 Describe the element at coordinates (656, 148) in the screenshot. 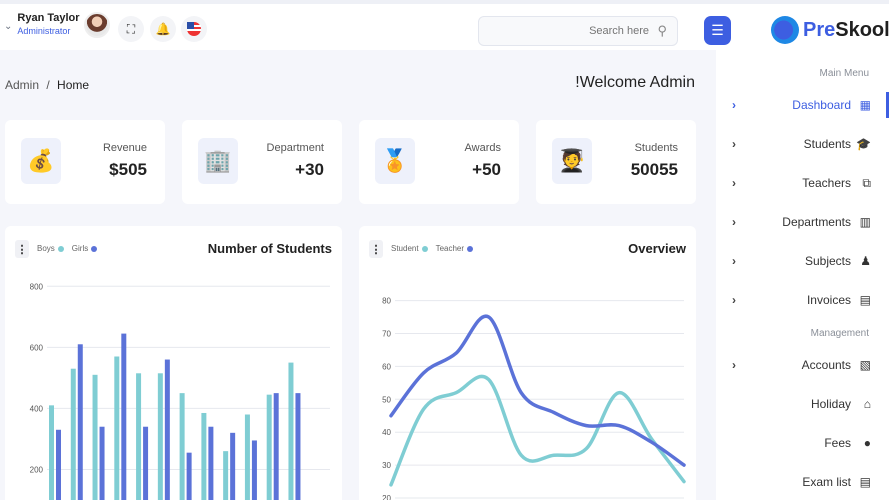

I see `stat-label: Students` at that location.